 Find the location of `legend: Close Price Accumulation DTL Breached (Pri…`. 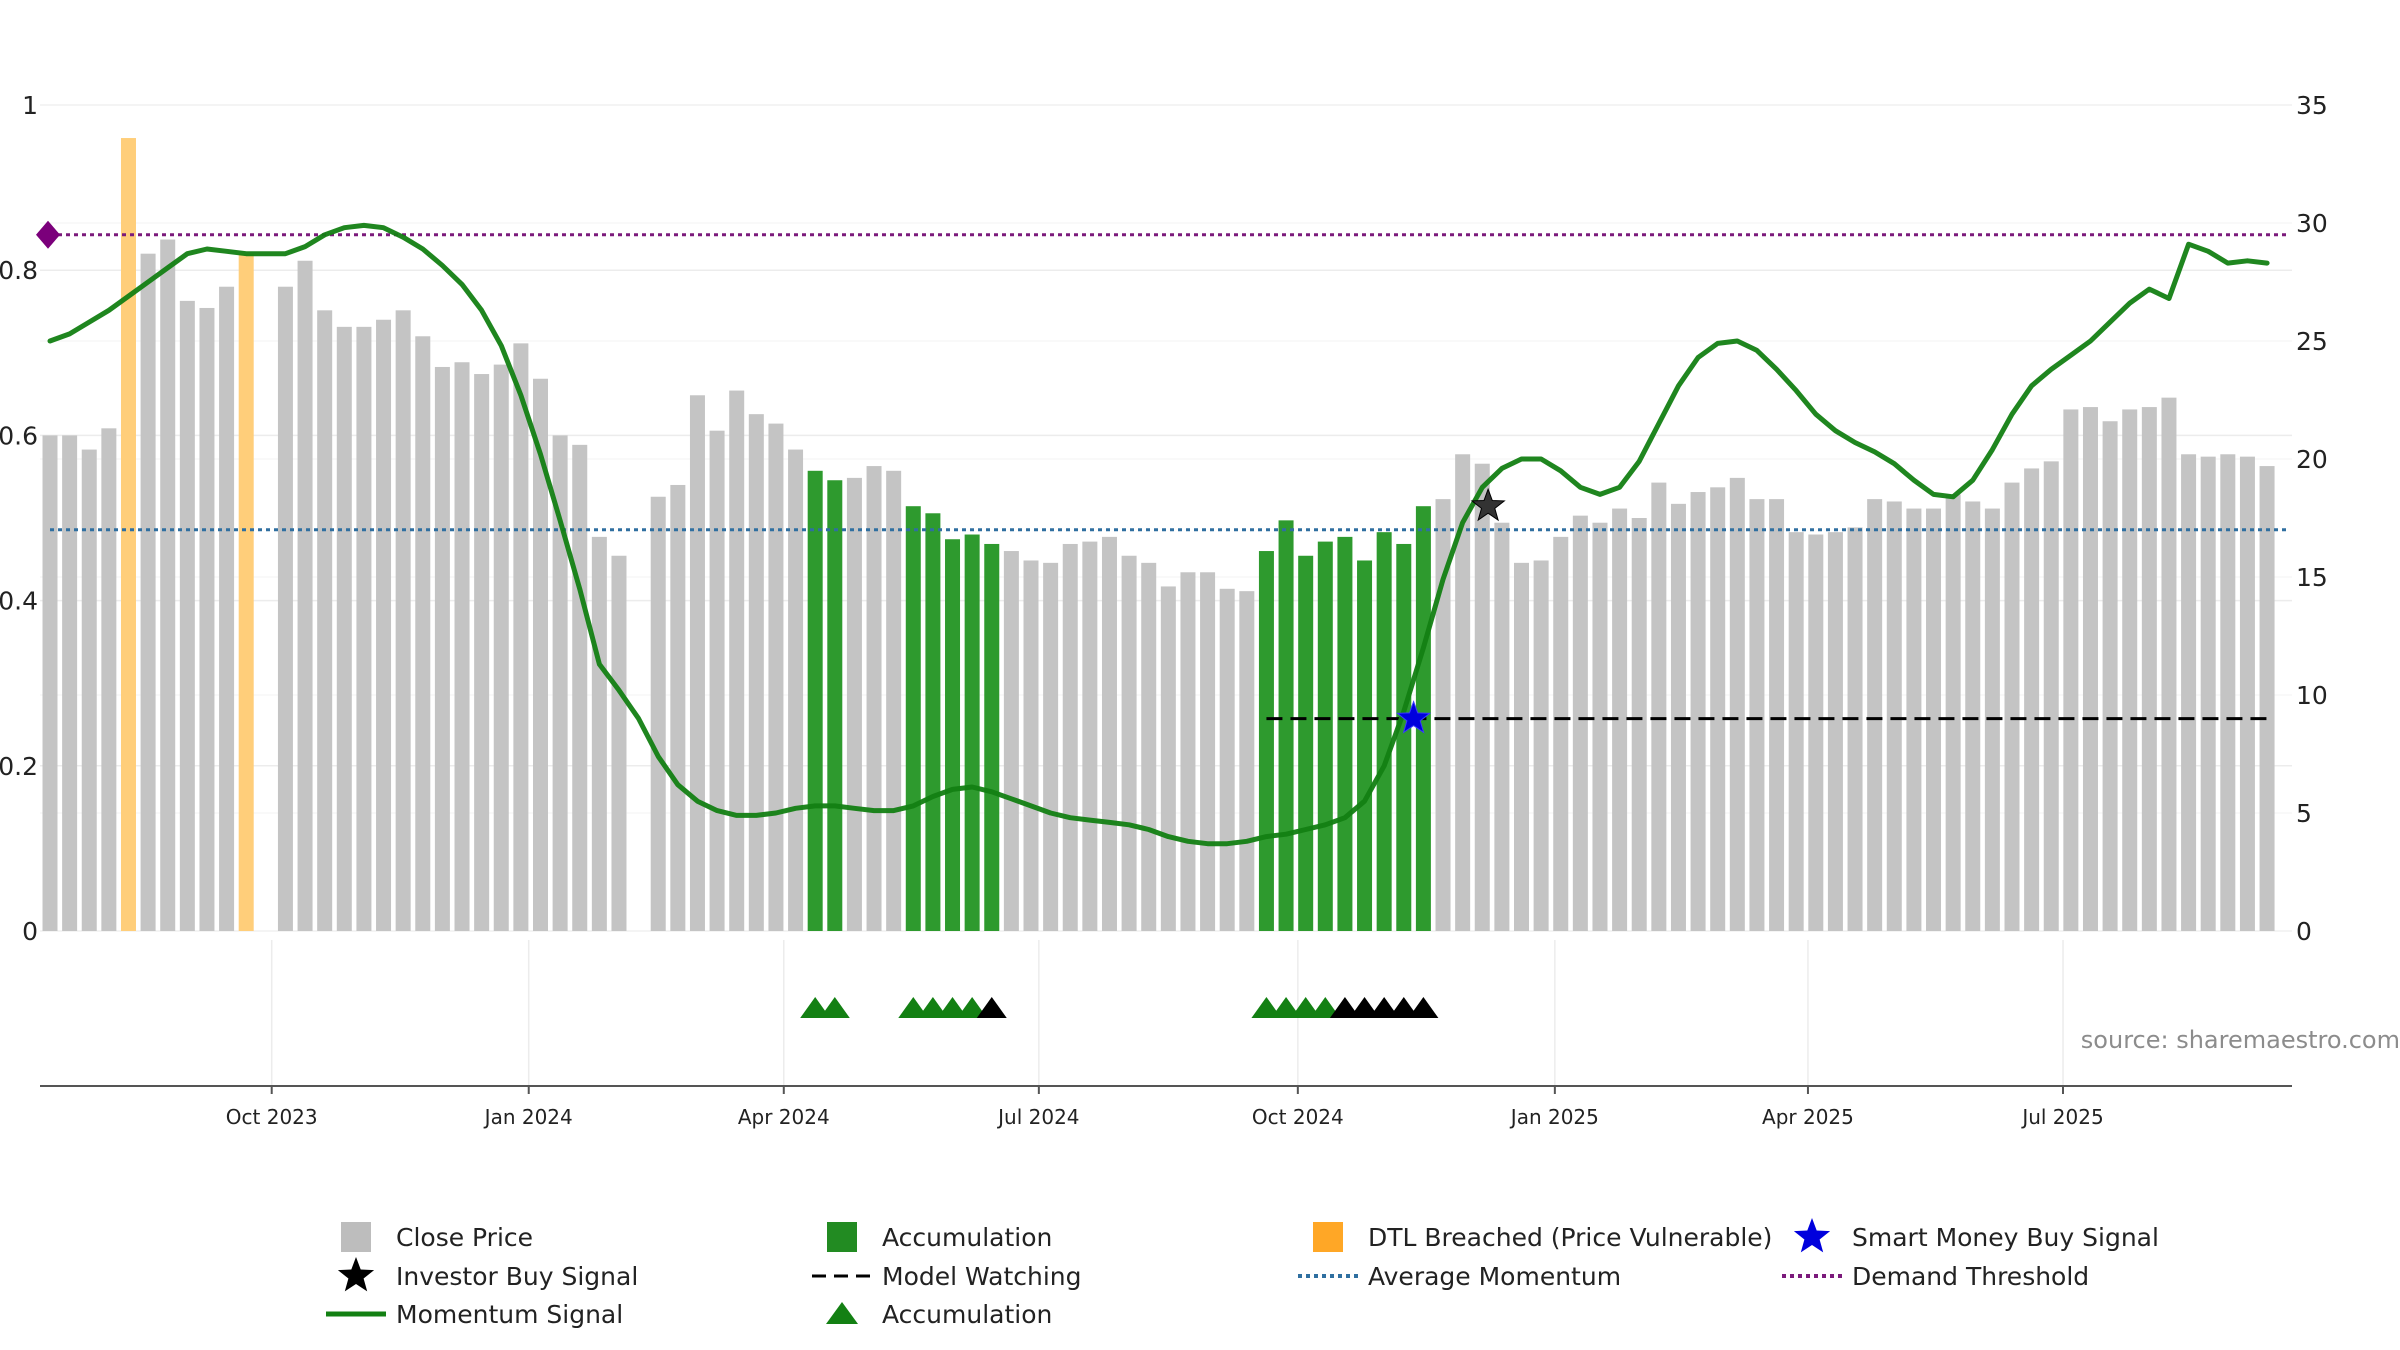

legend: Close Price Accumulation DTL Breached (Pri… is located at coordinates (1242, 1273).